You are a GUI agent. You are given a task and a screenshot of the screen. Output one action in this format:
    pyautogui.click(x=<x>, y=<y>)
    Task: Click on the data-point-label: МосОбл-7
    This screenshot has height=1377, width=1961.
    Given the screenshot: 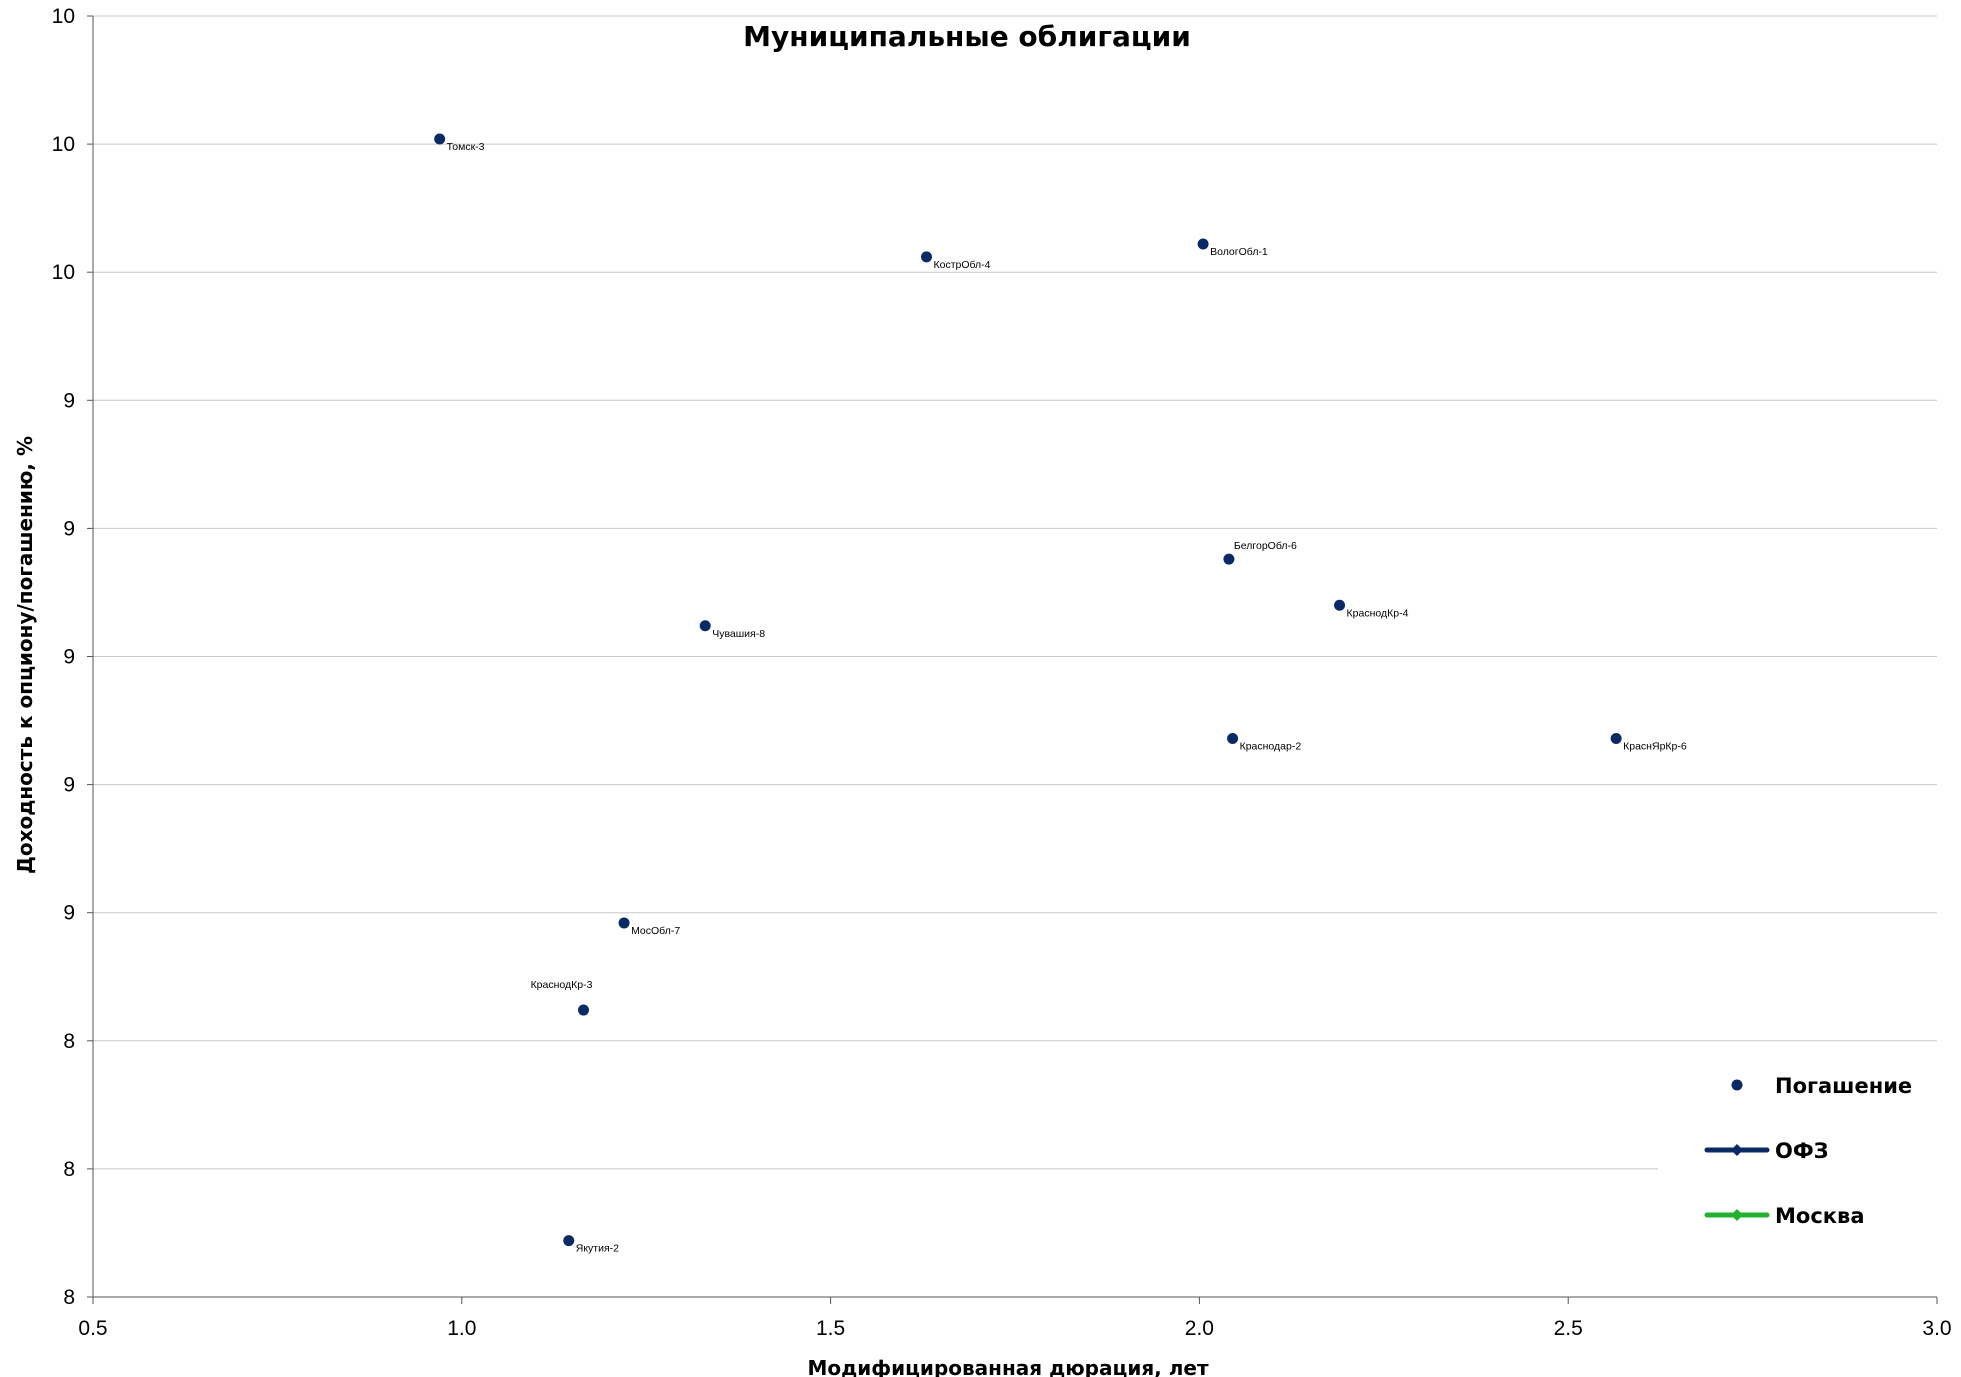 What is the action you would take?
    pyautogui.click(x=655, y=931)
    